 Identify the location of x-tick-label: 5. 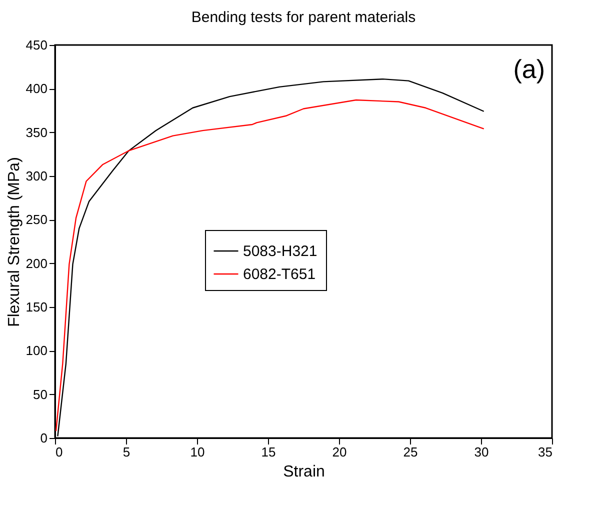
(126, 452).